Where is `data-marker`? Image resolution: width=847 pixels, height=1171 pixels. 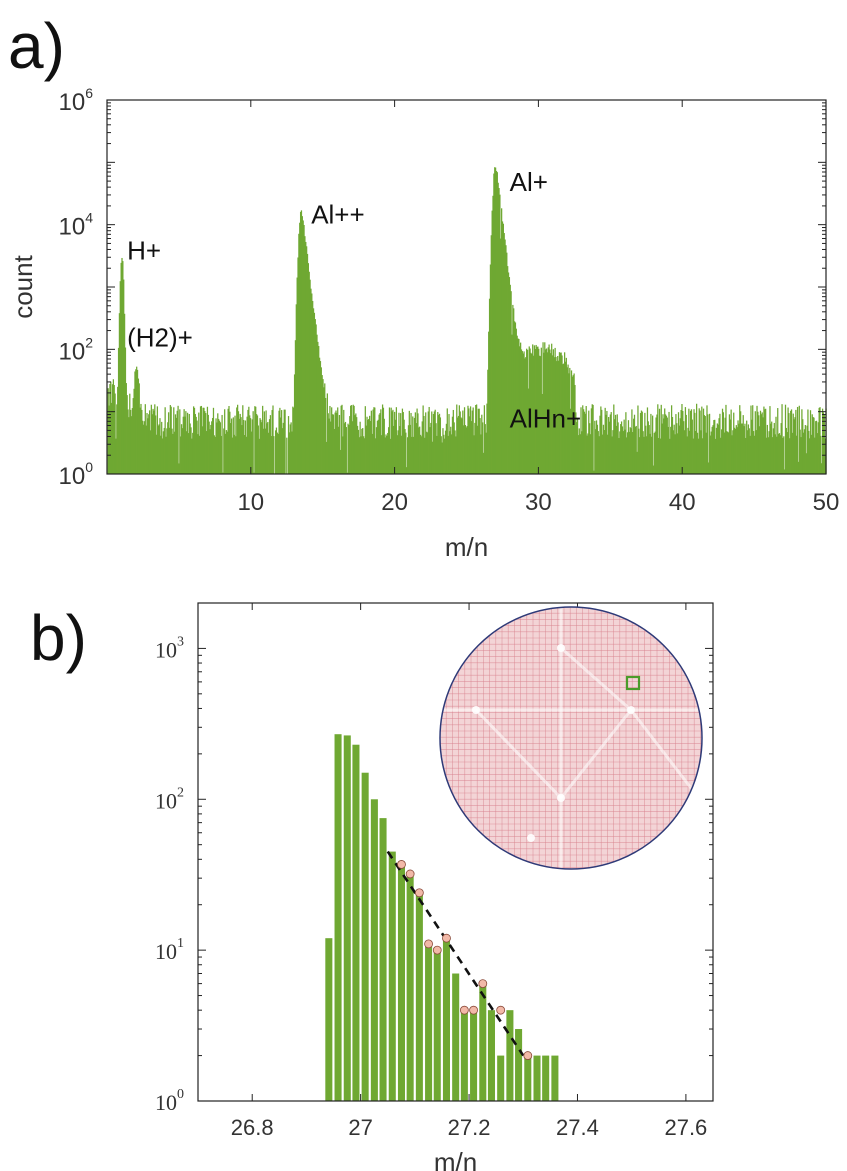
data-marker is located at coordinates (428, 944).